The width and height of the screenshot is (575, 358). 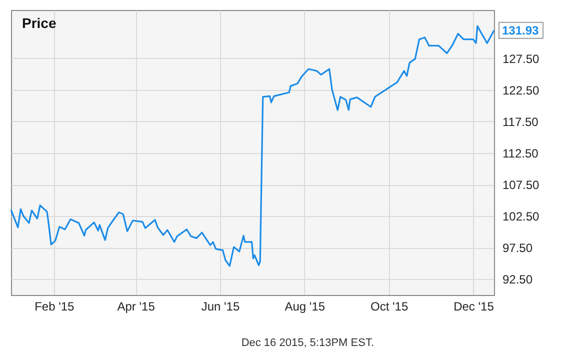 I want to click on annotation: 131.93, so click(x=521, y=30).